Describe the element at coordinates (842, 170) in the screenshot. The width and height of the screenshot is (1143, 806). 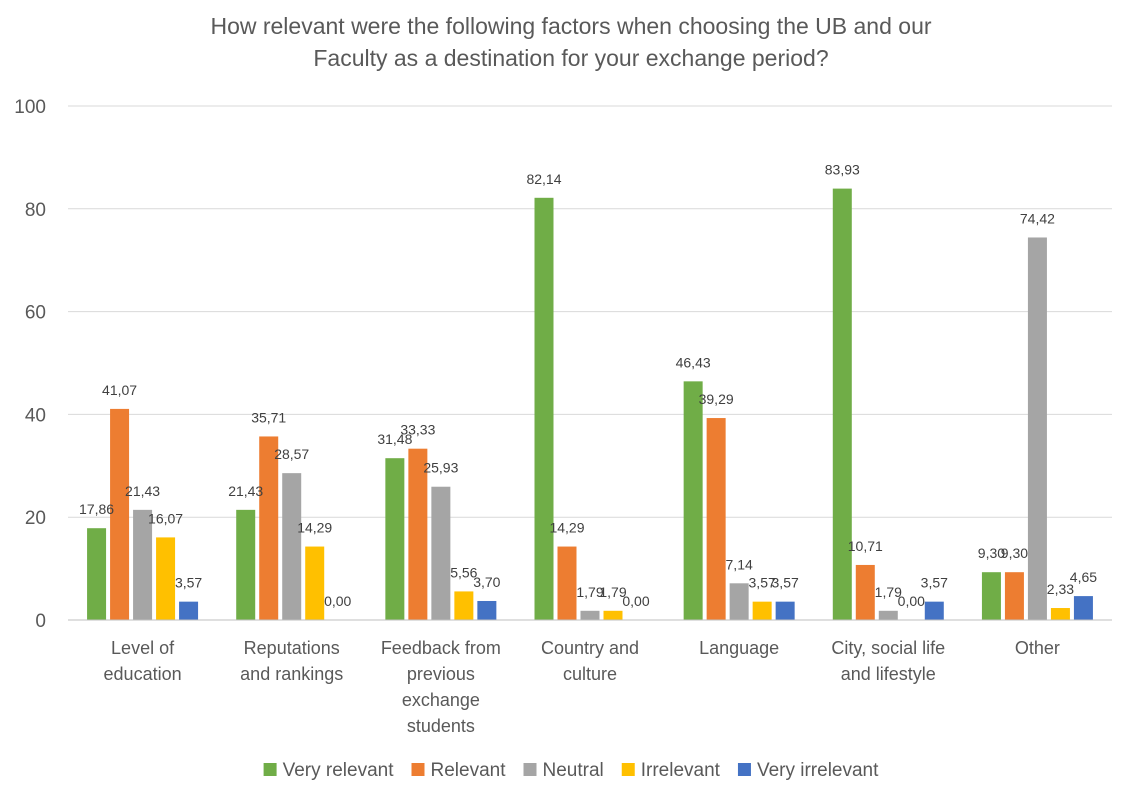
I see `data-label: 83,93` at that location.